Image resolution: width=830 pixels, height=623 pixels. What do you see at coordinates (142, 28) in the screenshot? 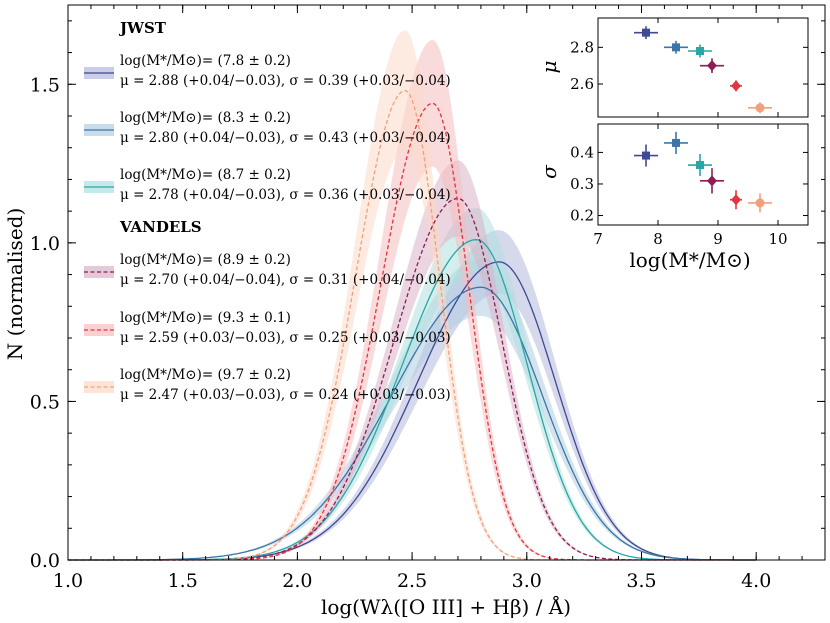
I see `legend-heading-jwst: JWST` at bounding box center [142, 28].